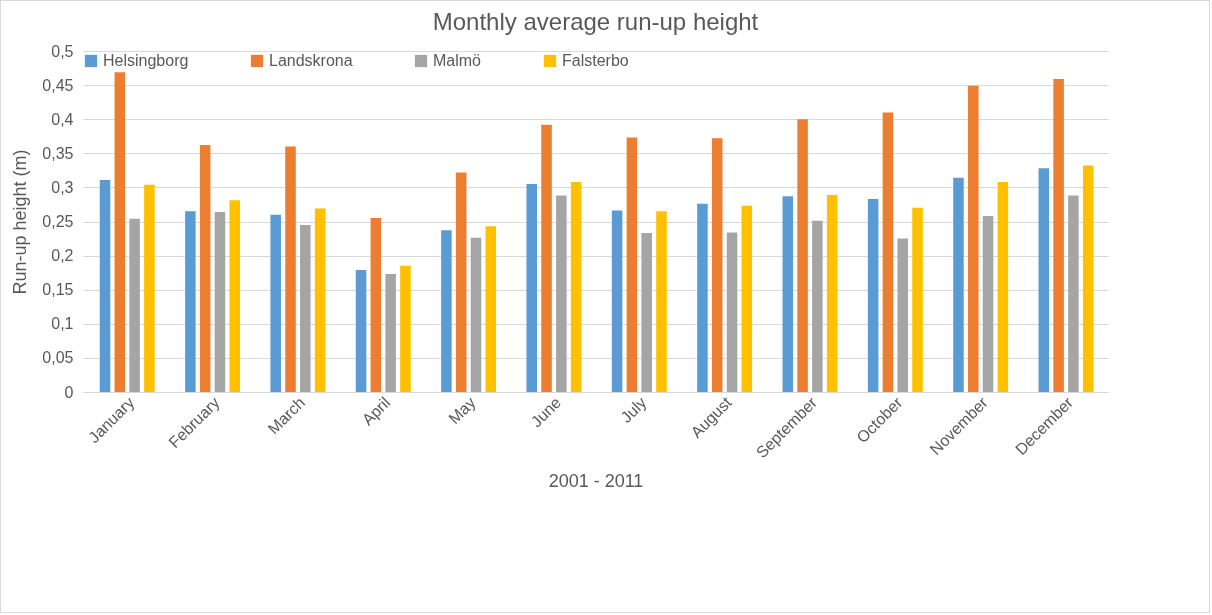 The height and width of the screenshot is (615, 1212). Describe the element at coordinates (58, 221) in the screenshot. I see `y-tick-label: 0,25` at that location.